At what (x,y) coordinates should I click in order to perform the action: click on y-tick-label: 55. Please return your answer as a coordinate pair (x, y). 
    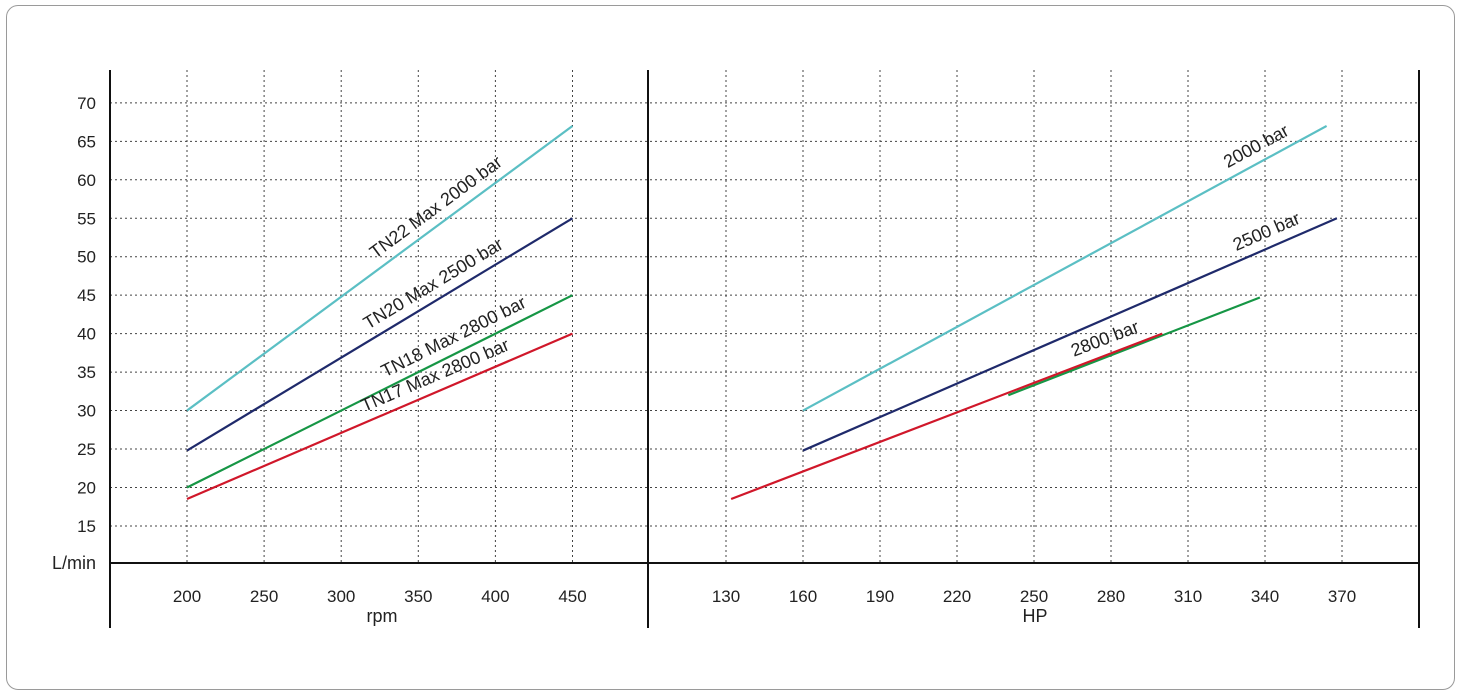
    Looking at the image, I should click on (86, 218).